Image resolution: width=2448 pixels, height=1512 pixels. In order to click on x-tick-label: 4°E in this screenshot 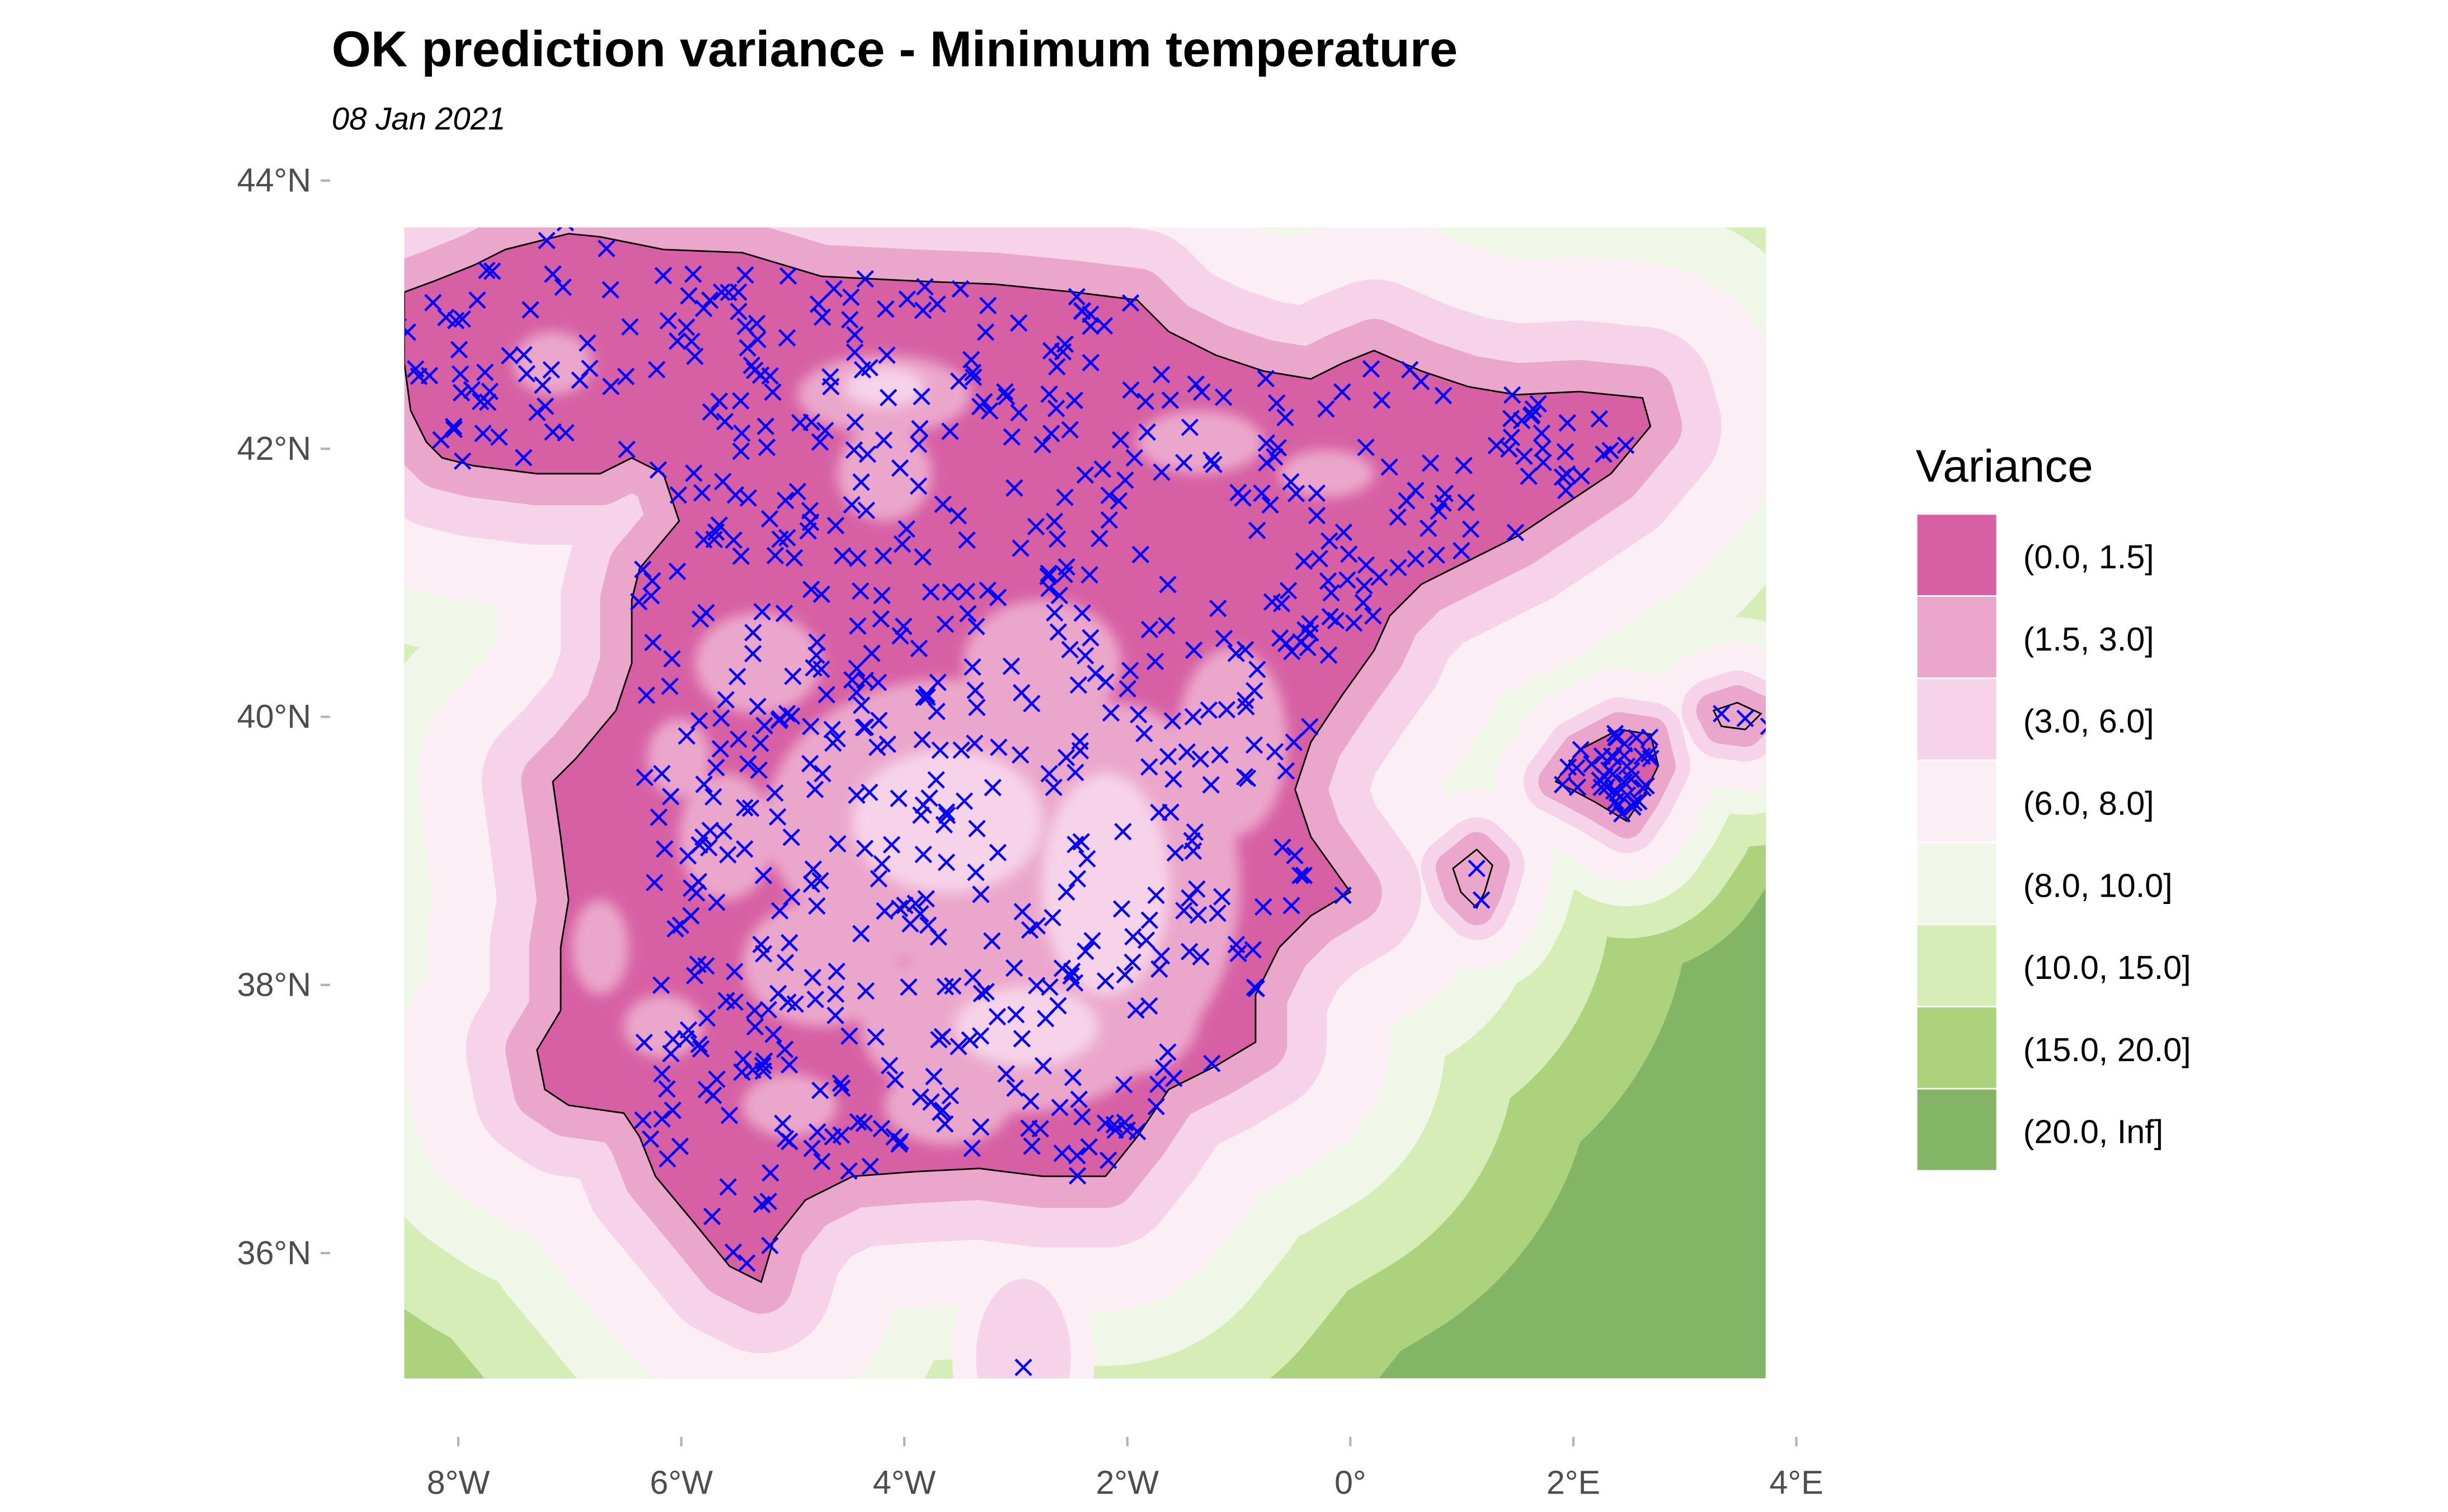, I will do `click(1796, 1482)`.